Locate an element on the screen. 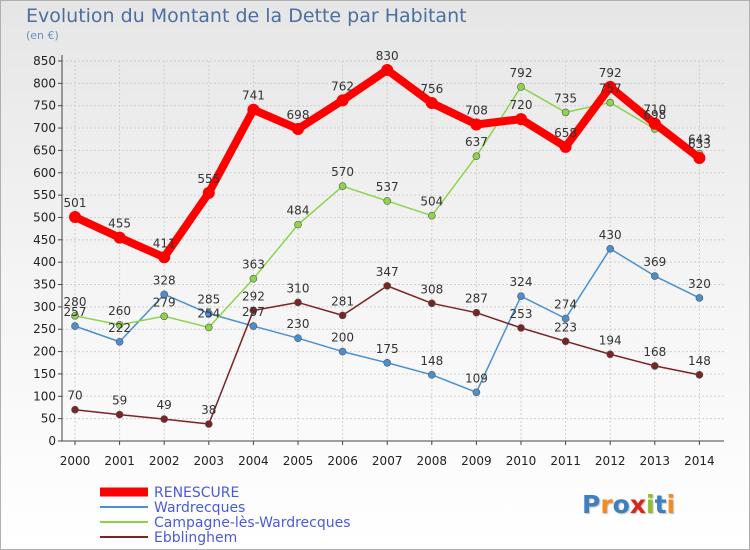  x-tick-label: 2002 is located at coordinates (164, 461).